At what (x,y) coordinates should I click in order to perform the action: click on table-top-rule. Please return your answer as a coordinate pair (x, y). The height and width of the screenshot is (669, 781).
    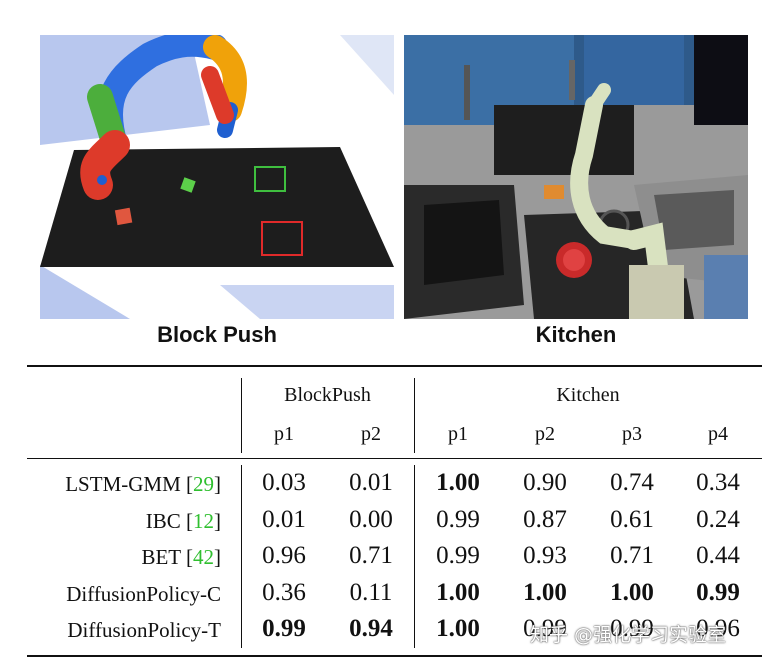
    Looking at the image, I should click on (394, 366).